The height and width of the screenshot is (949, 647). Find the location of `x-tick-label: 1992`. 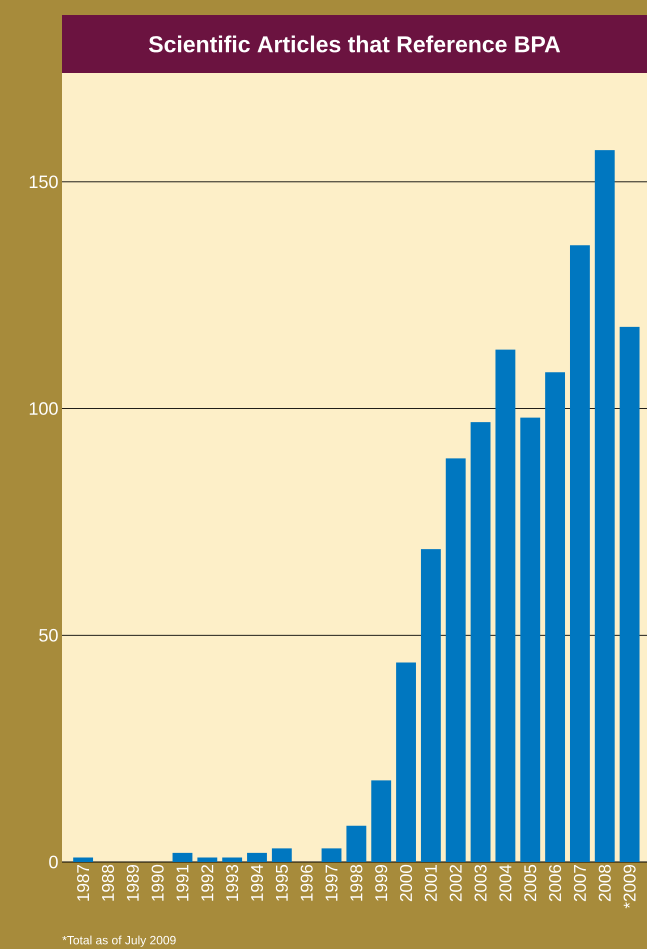

x-tick-label: 1992 is located at coordinates (207, 883).